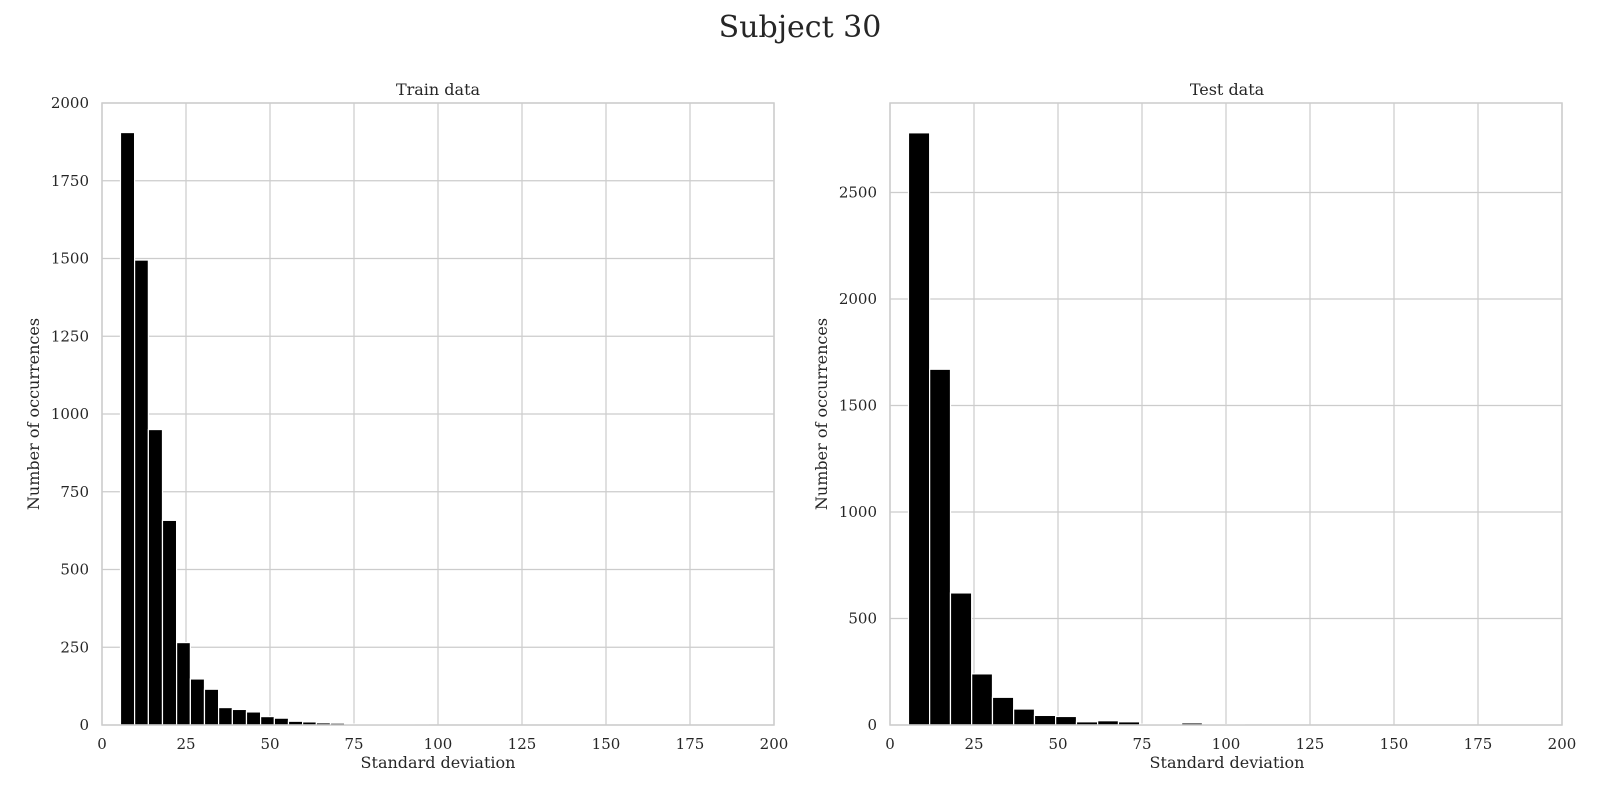 The image size is (1600, 800). Describe the element at coordinates (1478, 744) in the screenshot. I see `test-x-tick-label: 175` at that location.